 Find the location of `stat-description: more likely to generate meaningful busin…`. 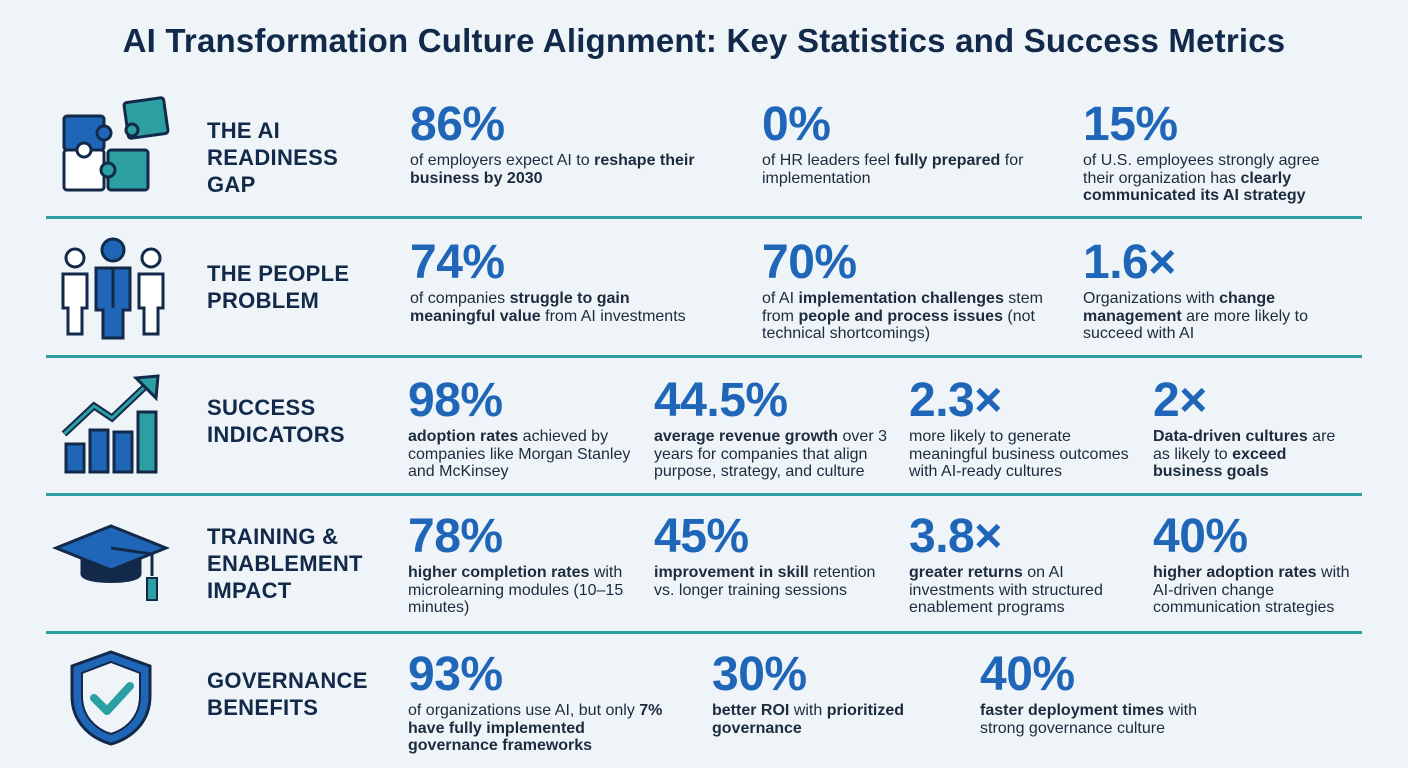

stat-description: more likely to generate meaningful busin… is located at coordinates (1026, 454).